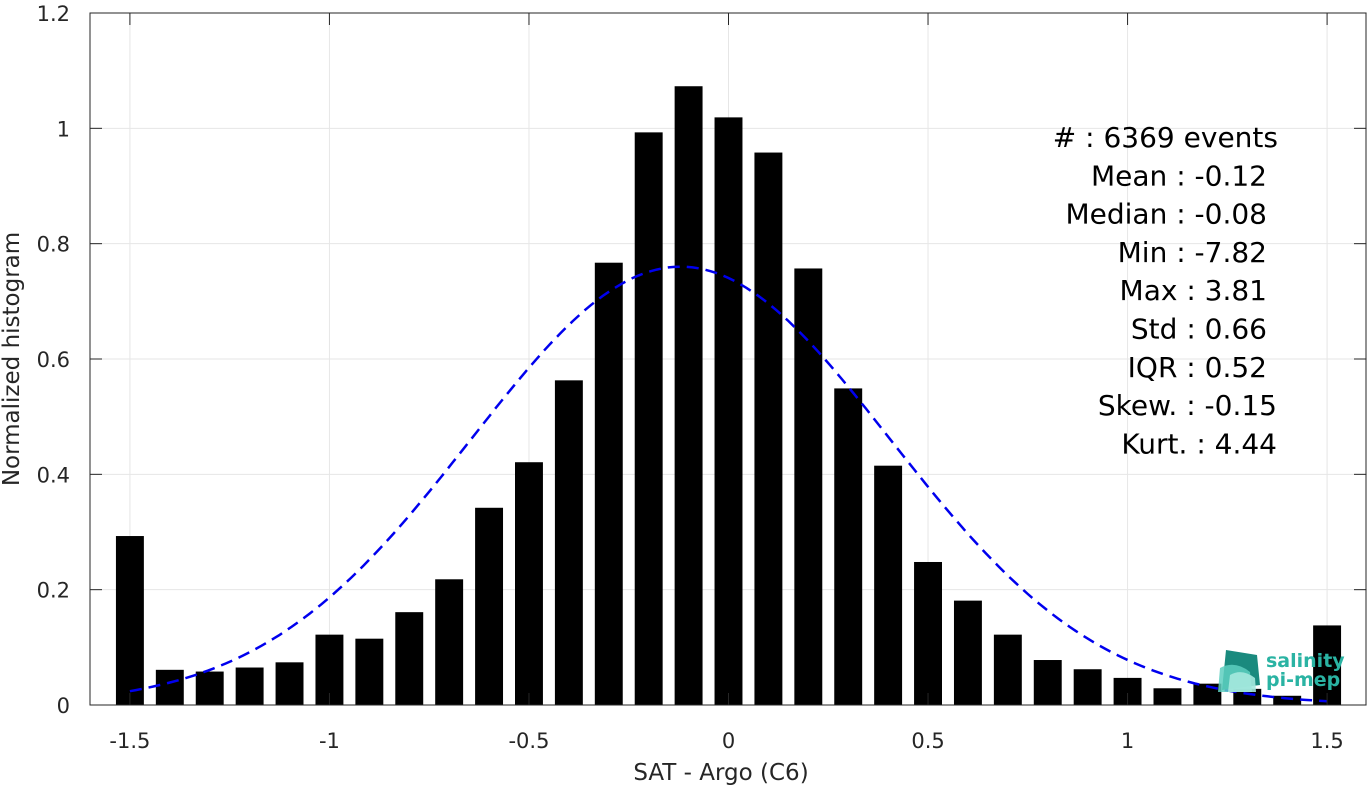 Image resolution: width=1367 pixels, height=787 pixels. What do you see at coordinates (53, 245) in the screenshot?
I see `y-tick-label: 0.8` at bounding box center [53, 245].